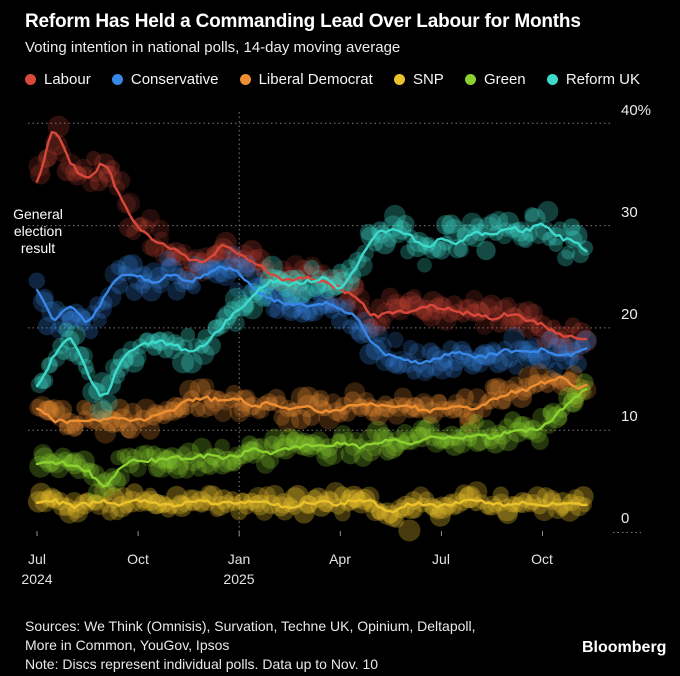 Image resolution: width=680 pixels, height=676 pixels. Describe the element at coordinates (428, 79) in the screenshot. I see `legend-label-snp: SNP` at that location.